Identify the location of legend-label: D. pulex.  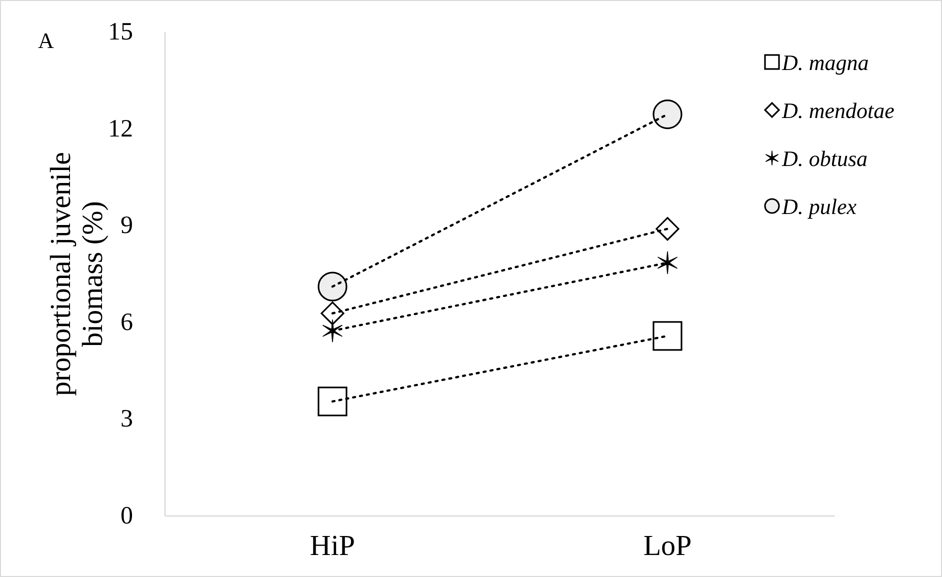
(819, 206).